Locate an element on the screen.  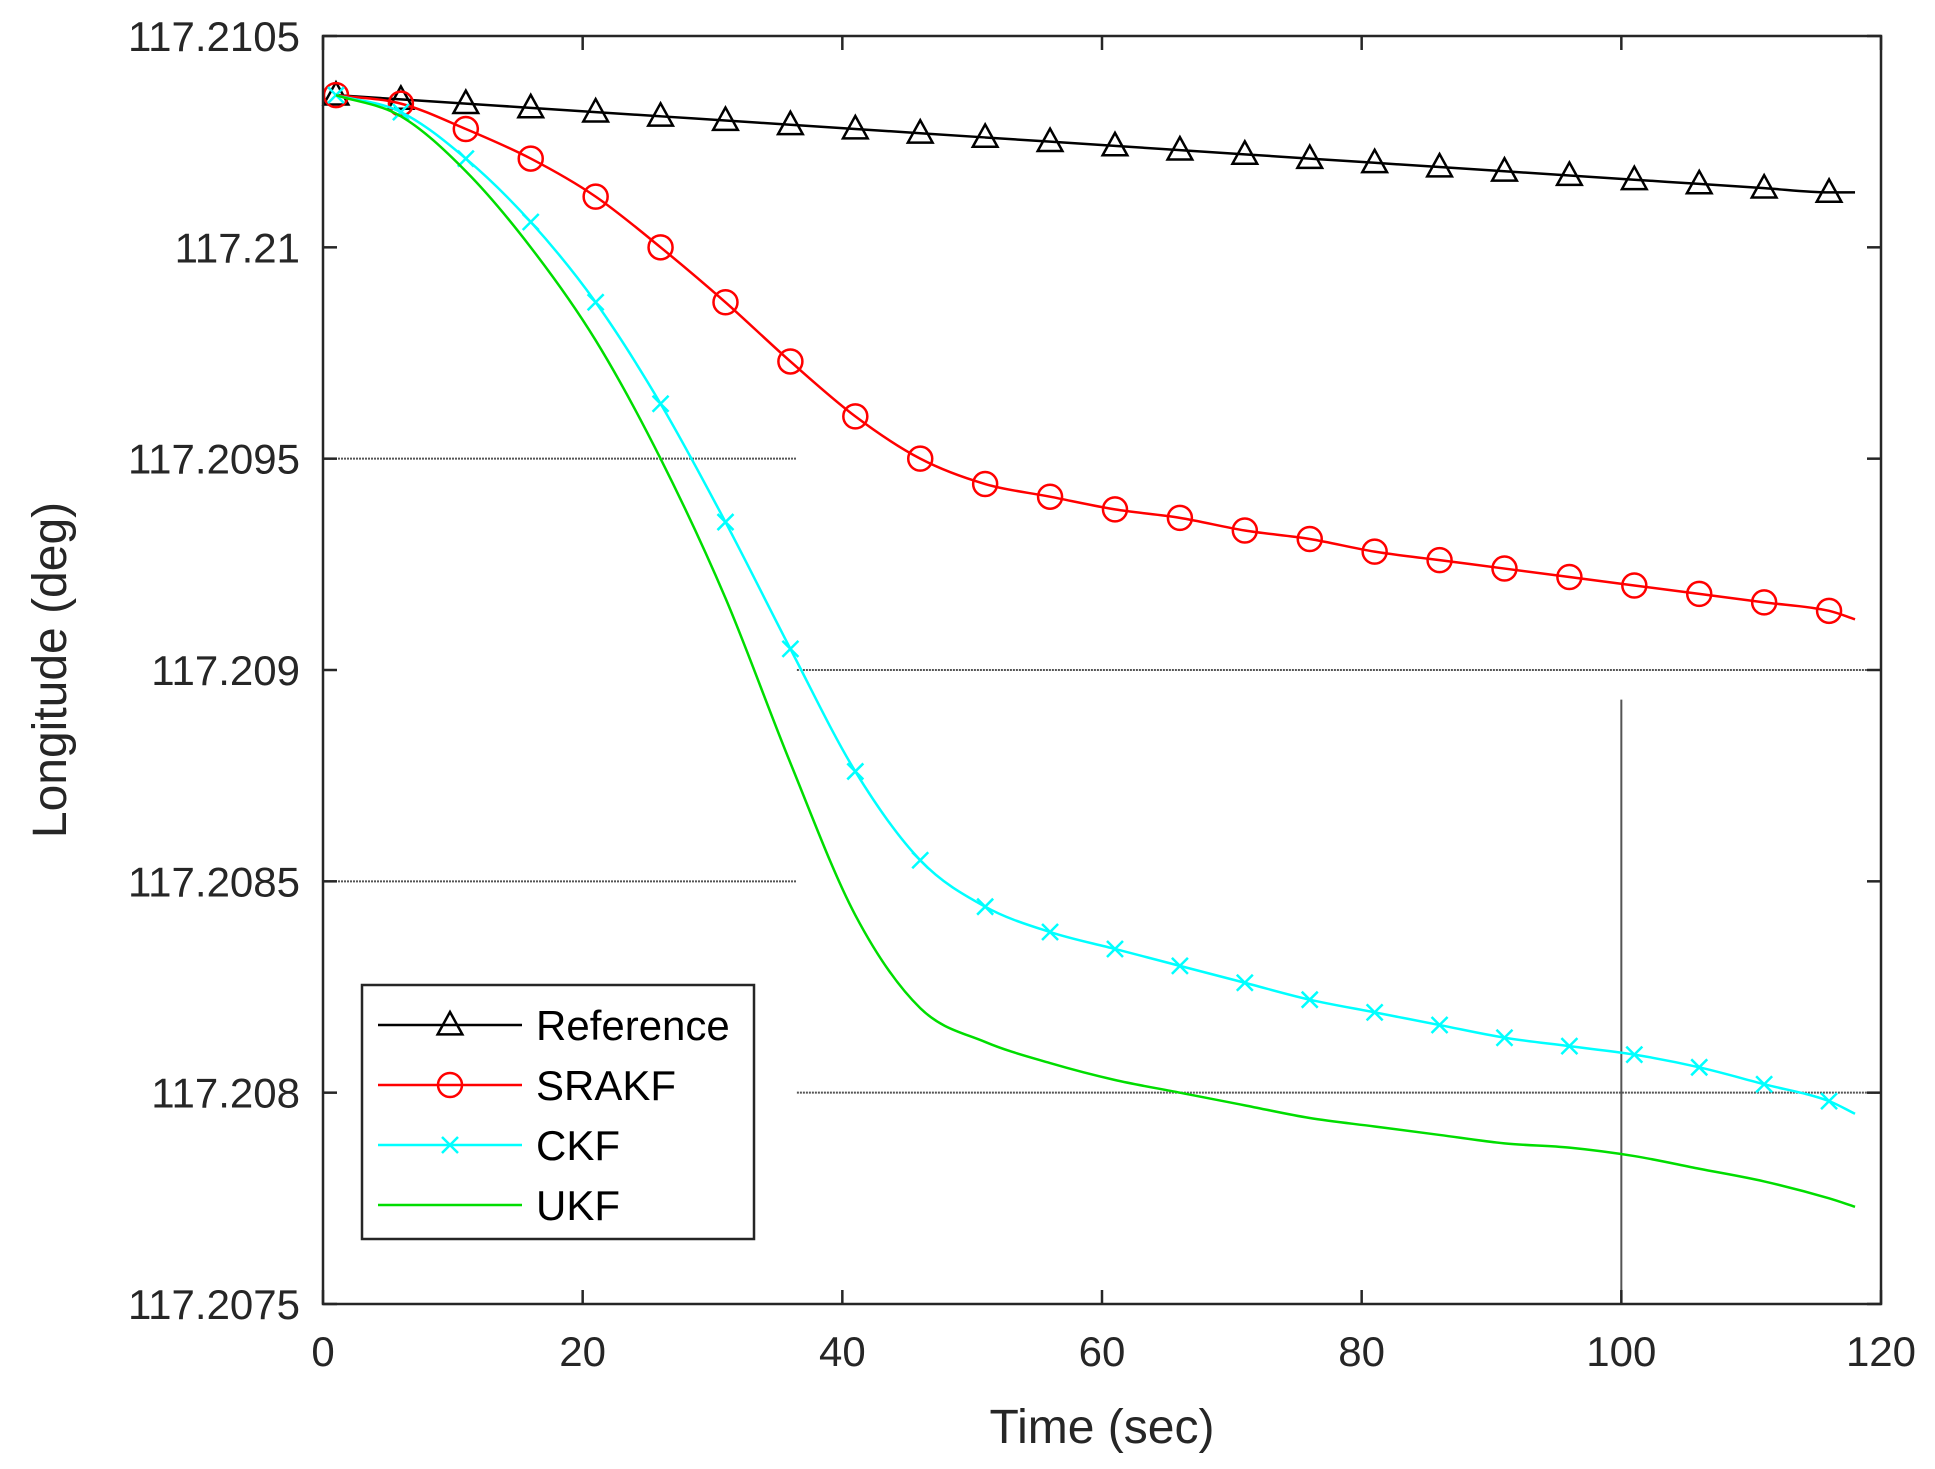
y-tick-label-6: 117.2105 is located at coordinates (214, 36).